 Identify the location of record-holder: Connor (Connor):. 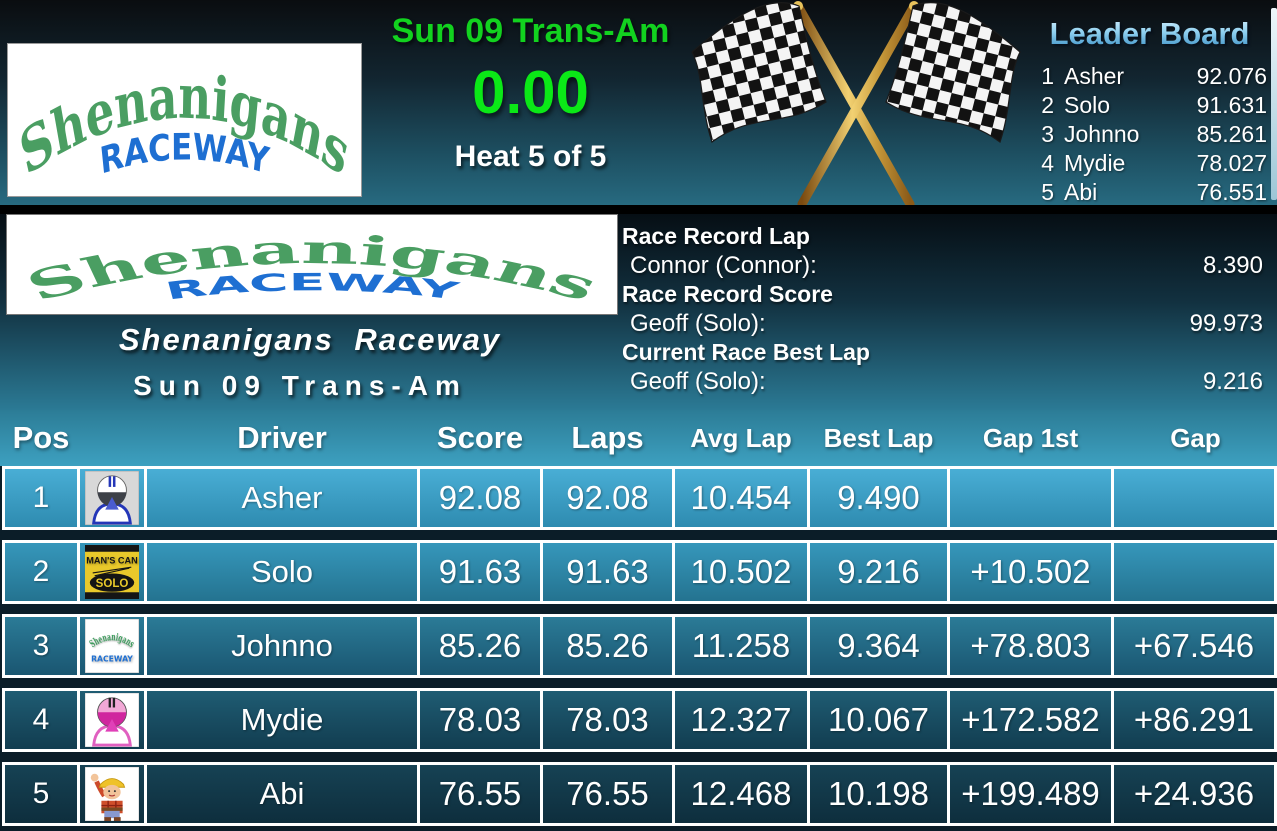
(723, 265).